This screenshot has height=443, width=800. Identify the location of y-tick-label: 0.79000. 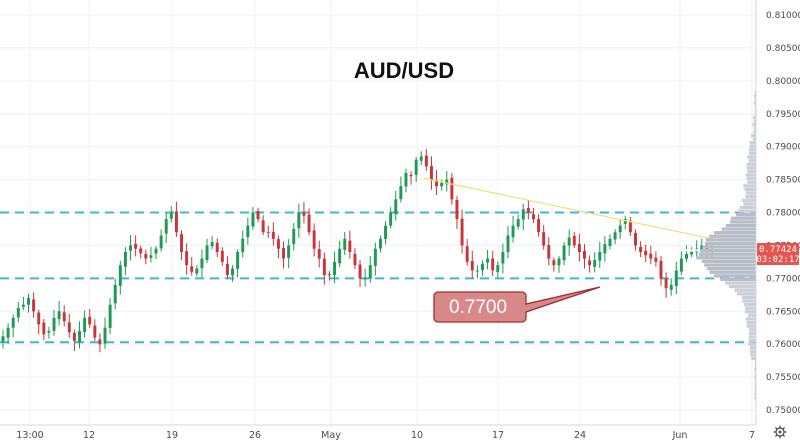
(783, 148).